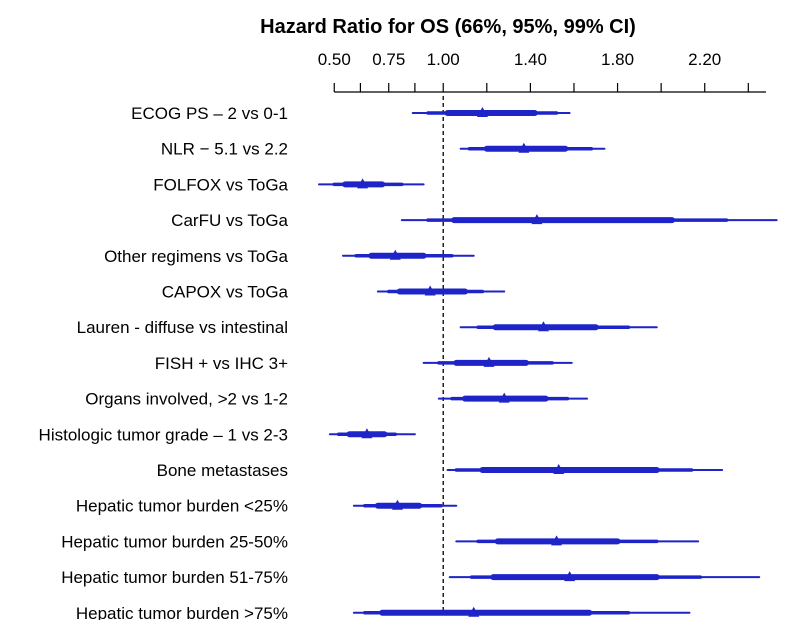  What do you see at coordinates (163, 434) in the screenshot?
I see `row-label: Histologic tumor grade – 1 vs 2-3` at bounding box center [163, 434].